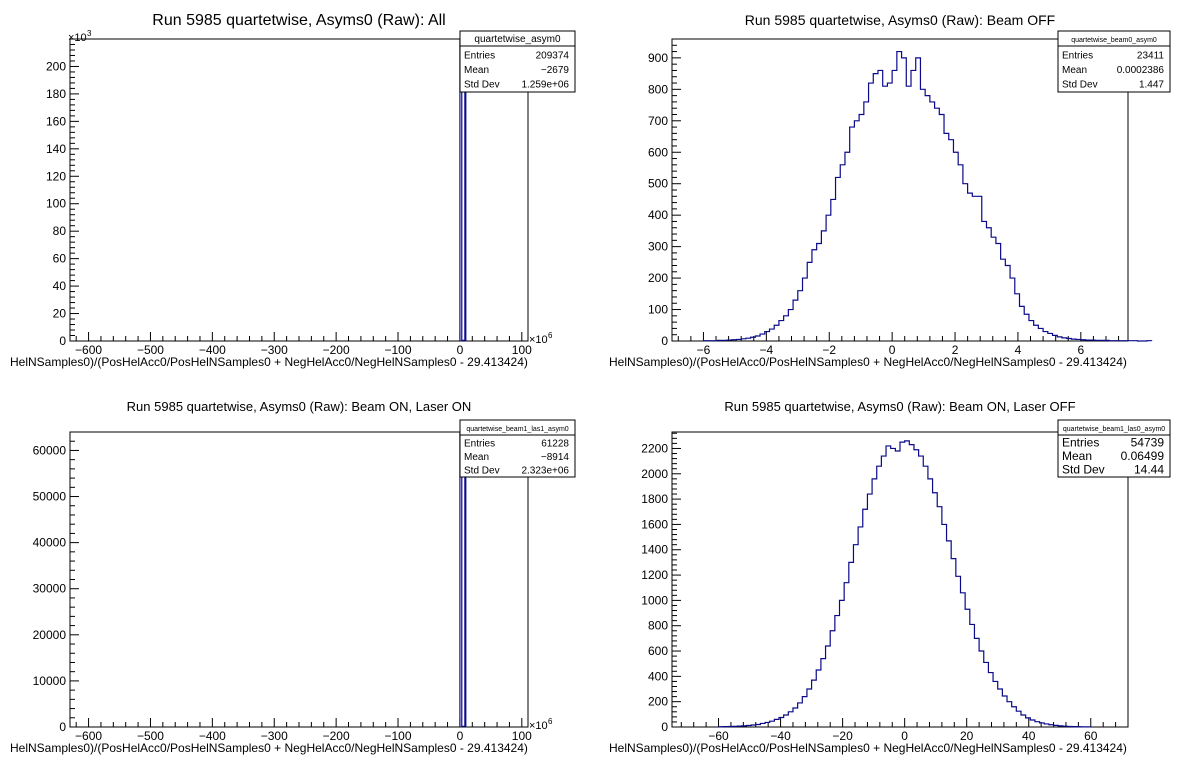  I want to click on x-multiplier-label: ×10, so click(538, 726).